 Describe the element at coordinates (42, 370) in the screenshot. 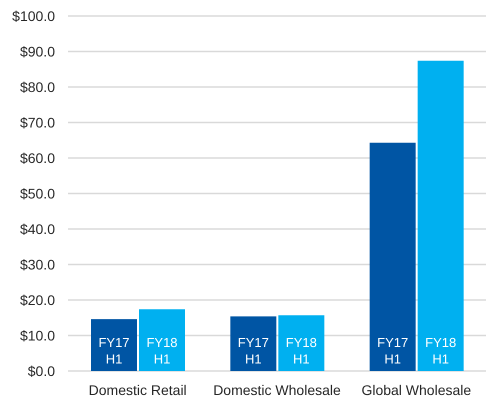

I see `y-tick-label: $0.0` at that location.